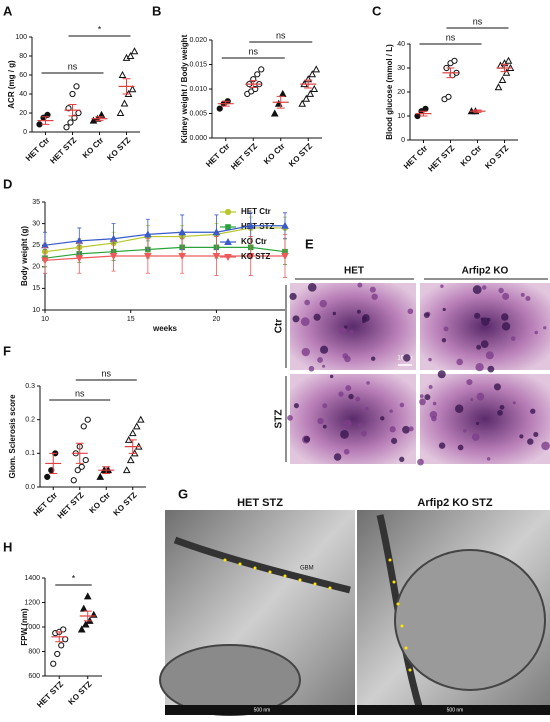 The height and width of the screenshot is (722, 550). Describe the element at coordinates (354, 271) in the screenshot. I see `column-label: HET` at that location.